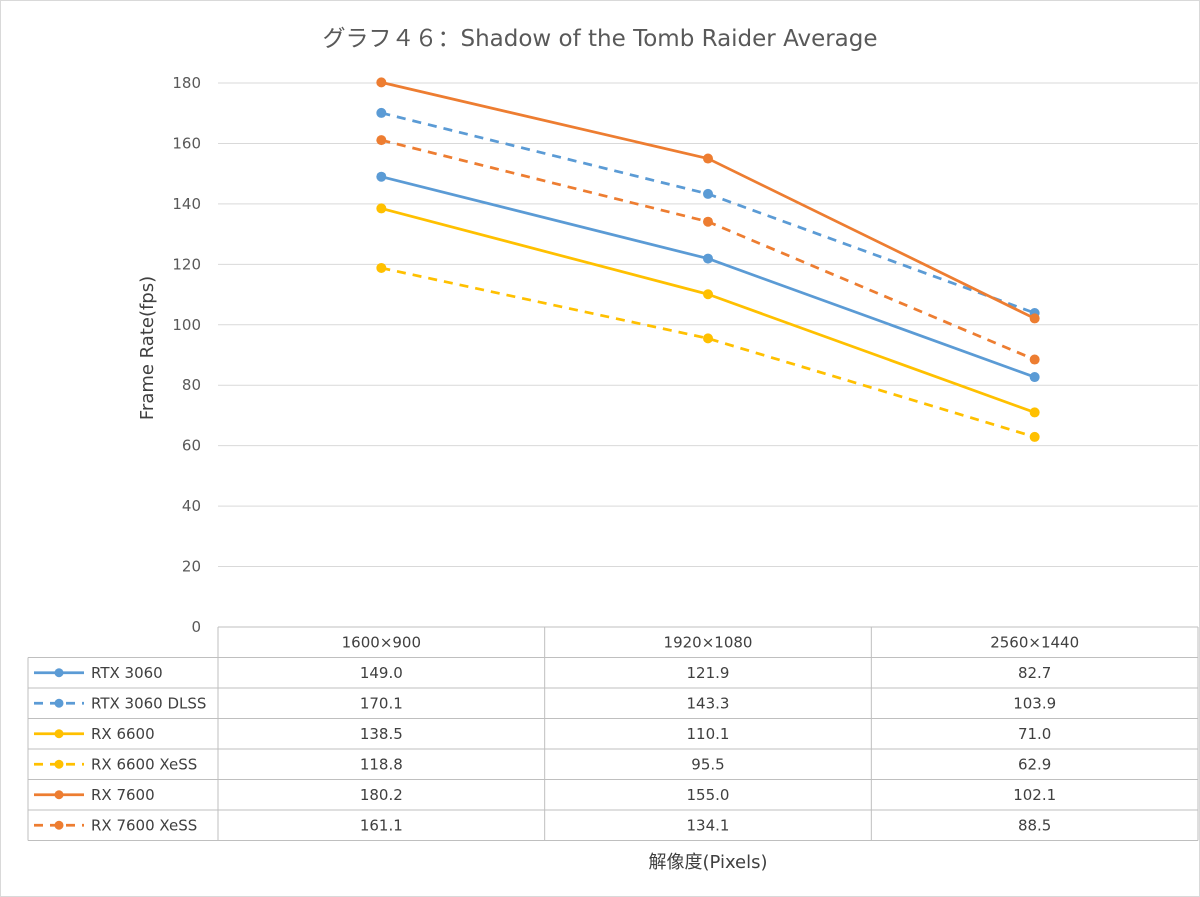 This screenshot has height=897, width=1200. Describe the element at coordinates (381, 764) in the screenshot. I see `table-cell-value: 118.8` at that location.